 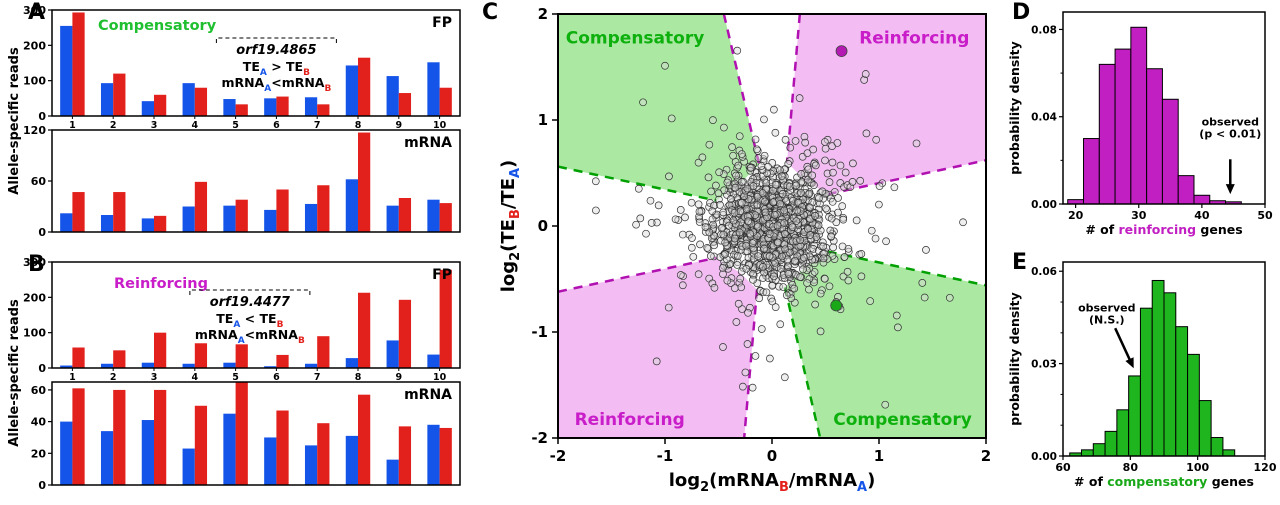 I want to click on x-tick-label: 50, so click(x=1265, y=215).